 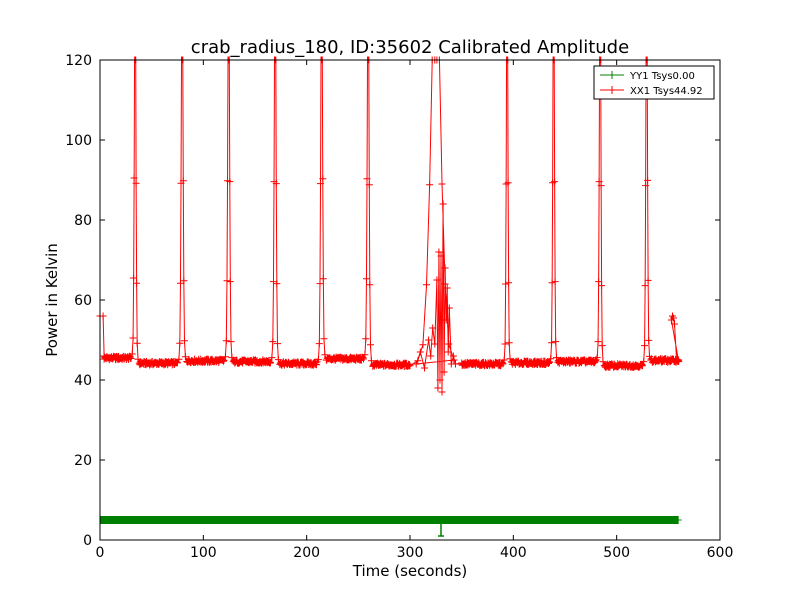 I want to click on legend-box, so click(x=654, y=82).